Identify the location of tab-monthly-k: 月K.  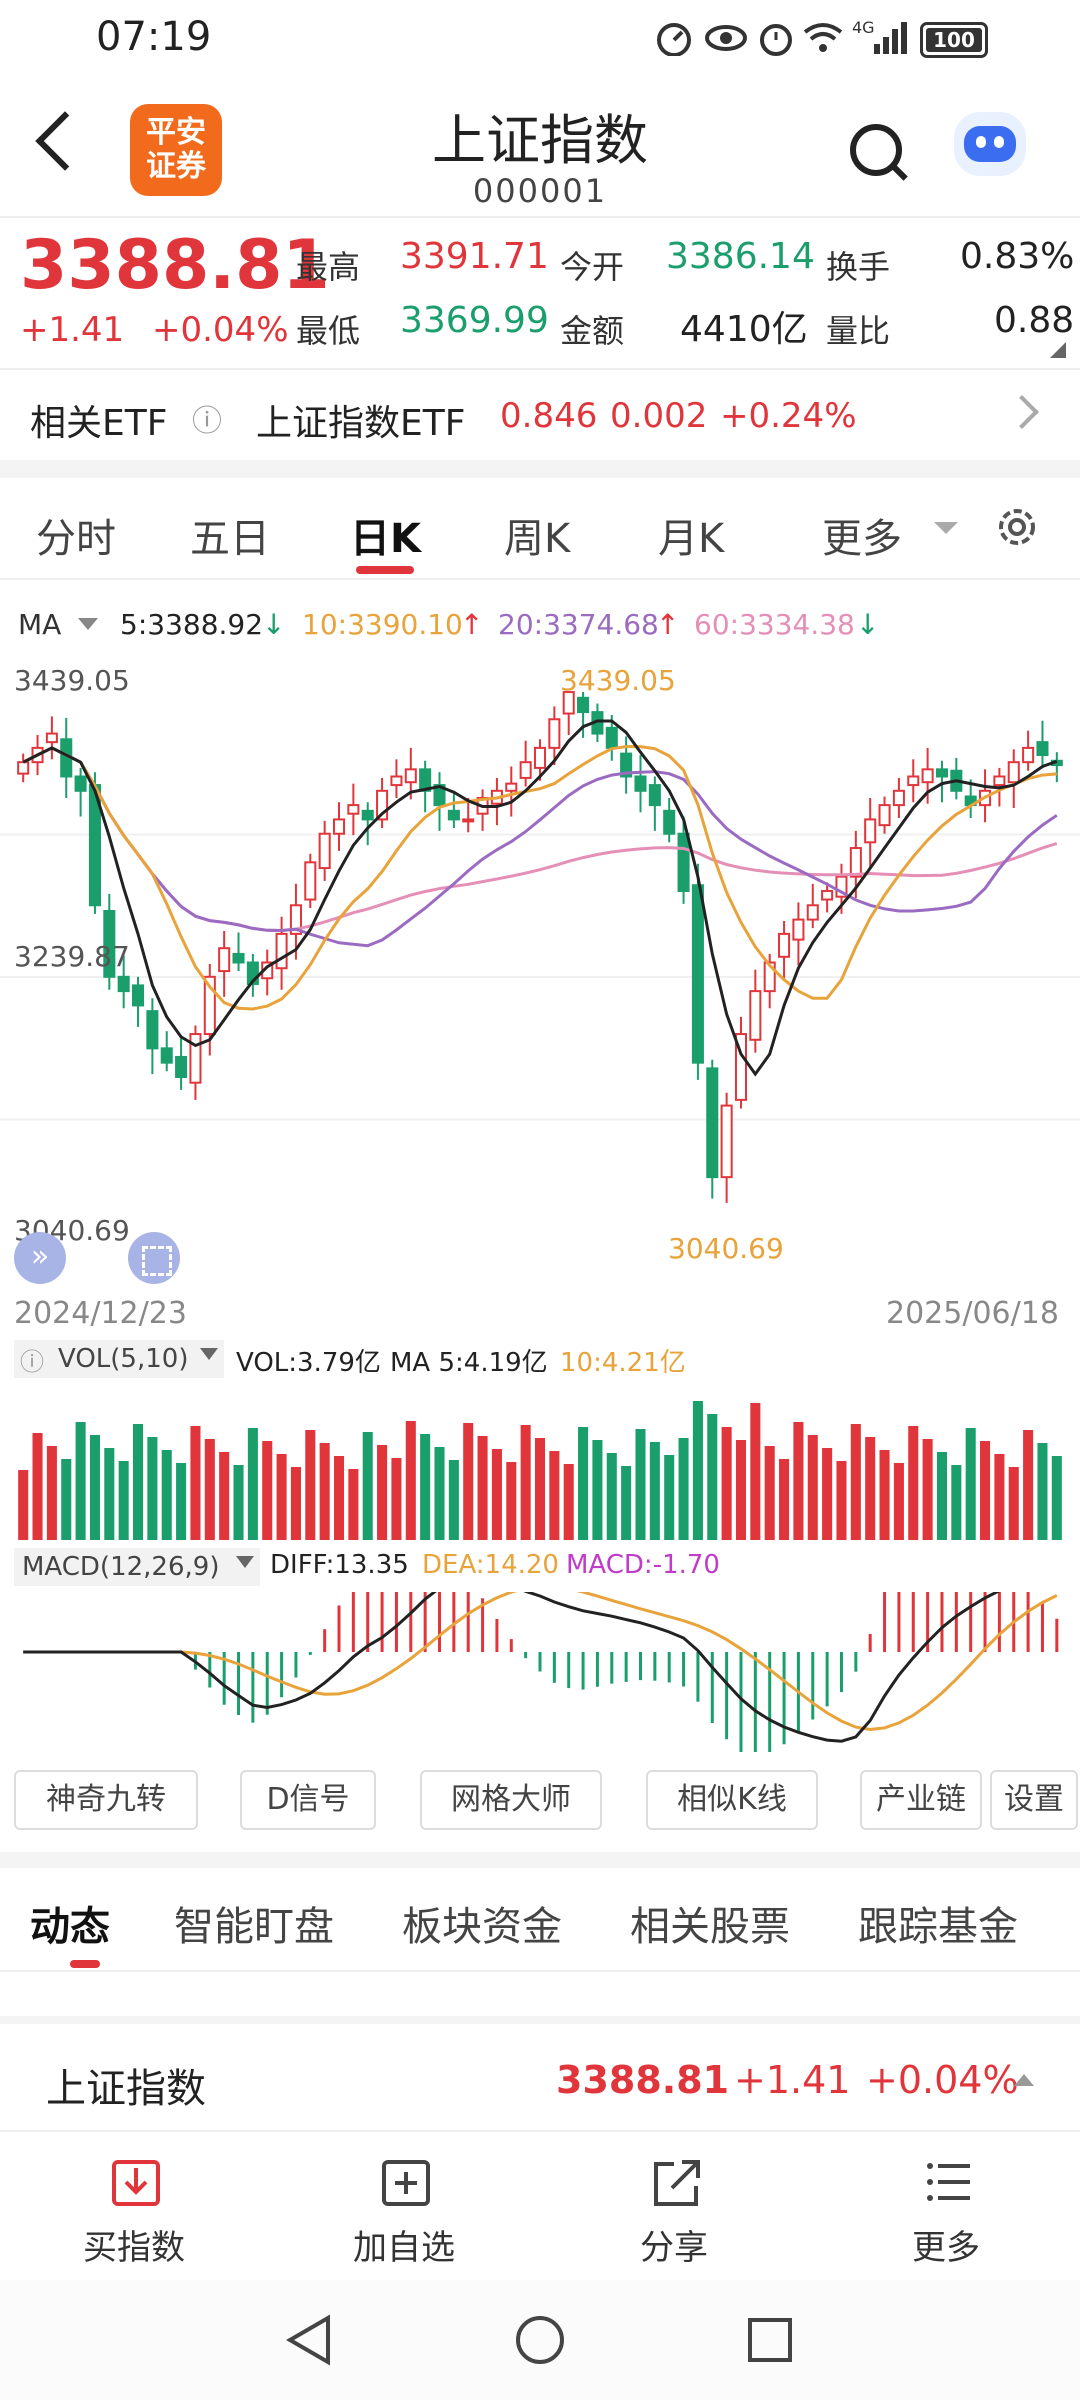
(691, 539).